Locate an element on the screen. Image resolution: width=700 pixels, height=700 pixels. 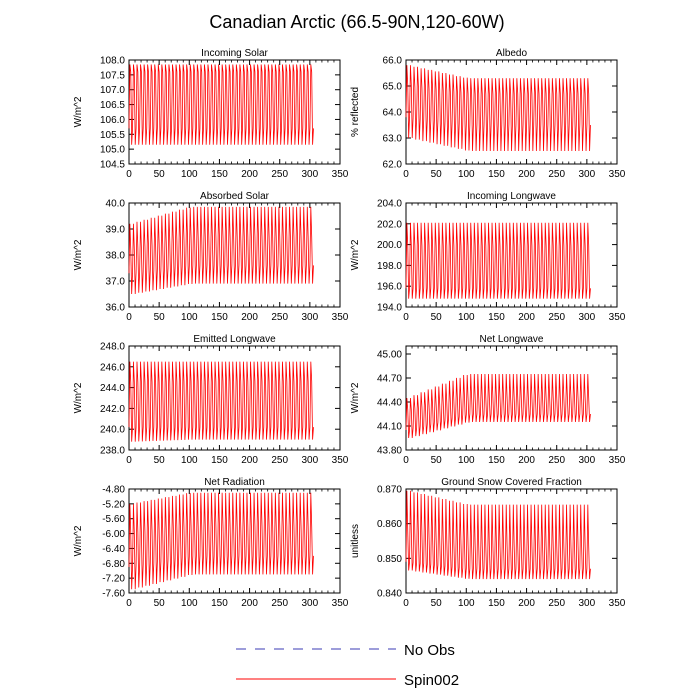
y-tick-label: 108.0 is located at coordinates (112, 61).